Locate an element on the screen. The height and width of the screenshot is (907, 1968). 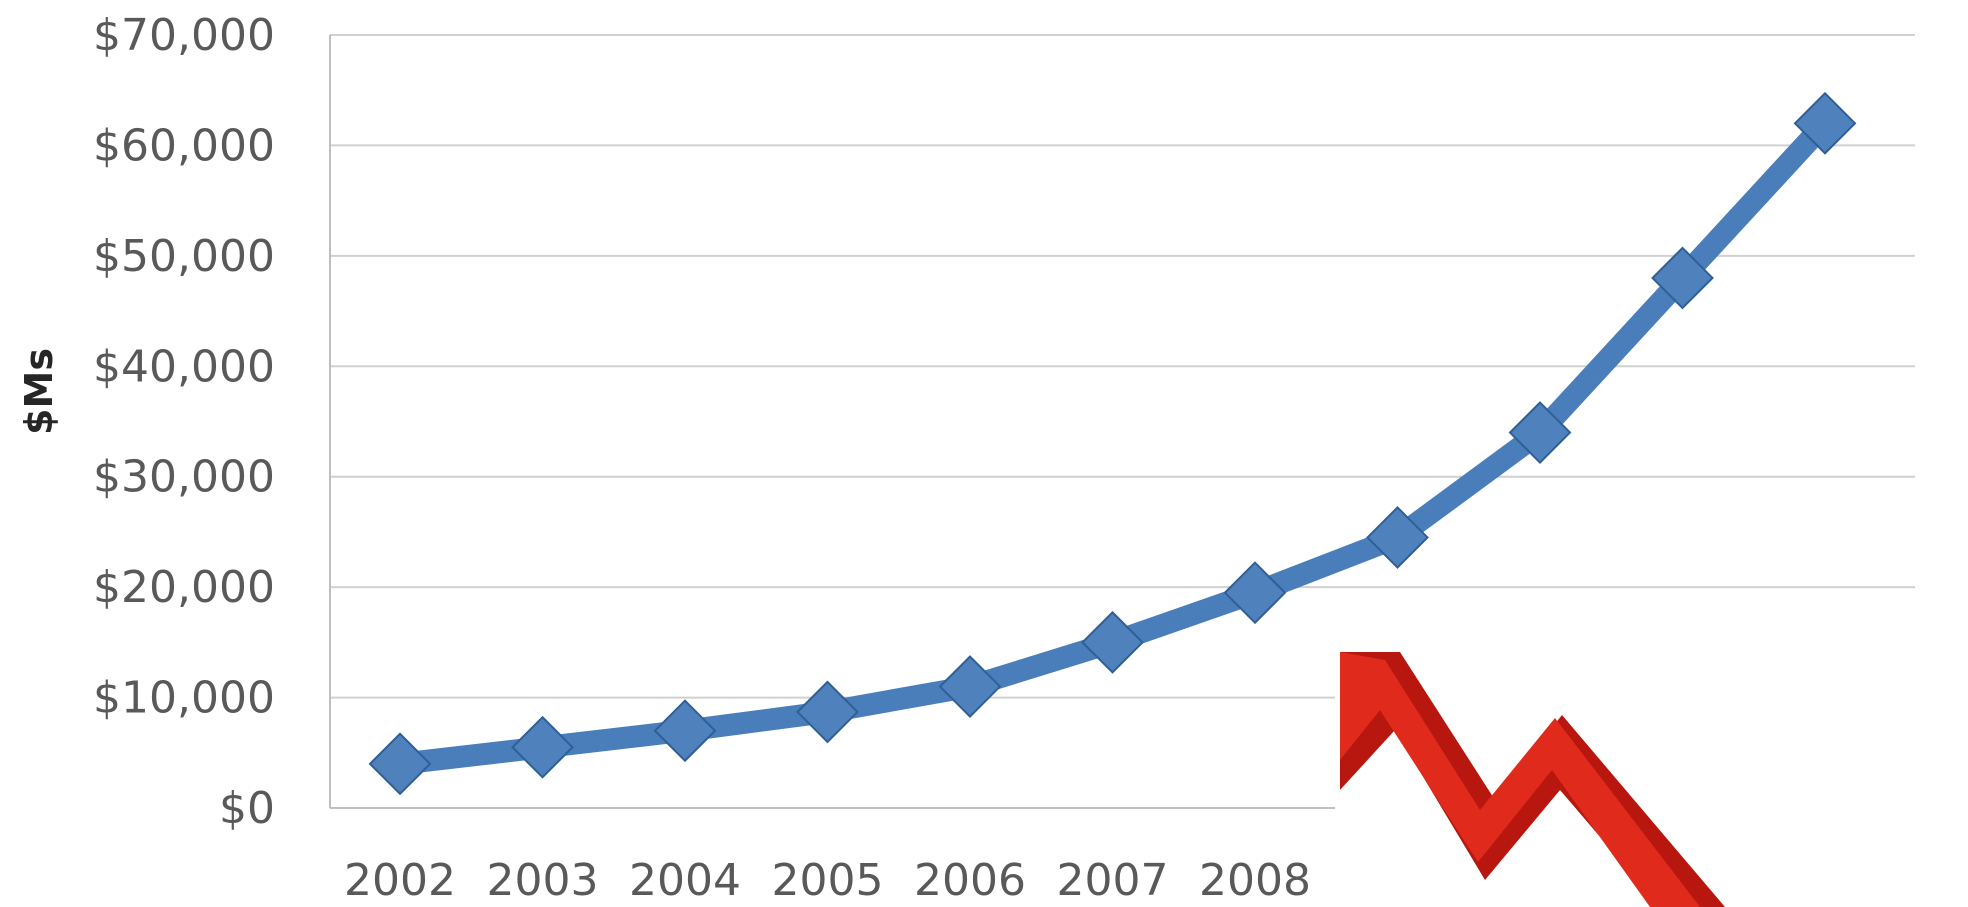
x-tick-label: 2003 is located at coordinates (543, 880).